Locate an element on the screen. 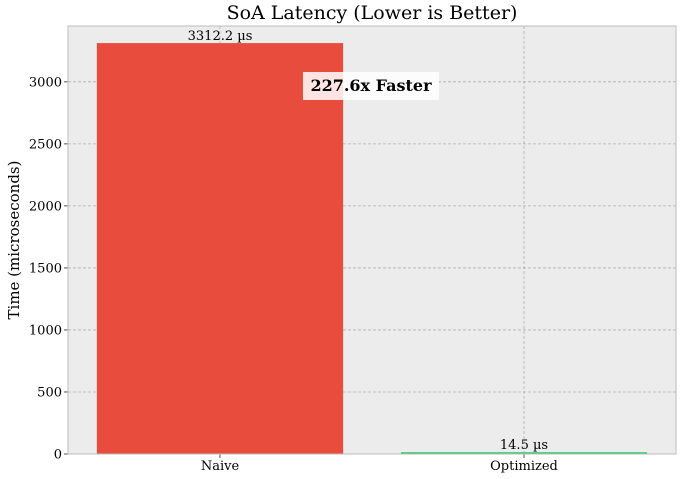 The image size is (687, 479). y-tick-label: 0 is located at coordinates (58, 455).